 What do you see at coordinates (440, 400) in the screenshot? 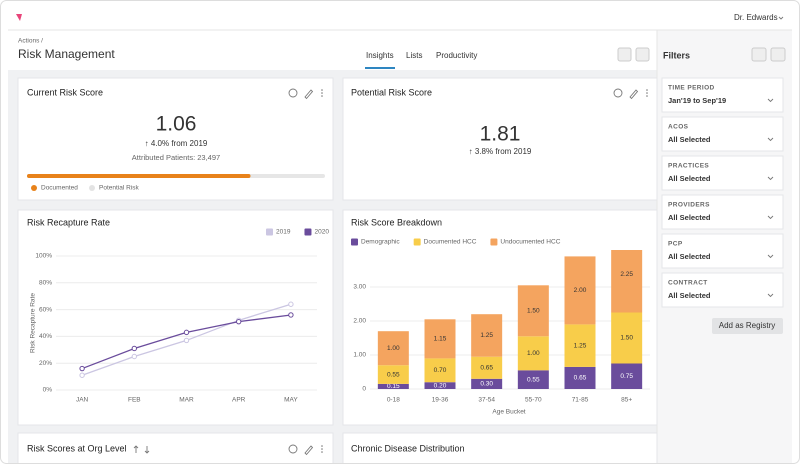
I see `x-tick-label: 19-36` at bounding box center [440, 400].